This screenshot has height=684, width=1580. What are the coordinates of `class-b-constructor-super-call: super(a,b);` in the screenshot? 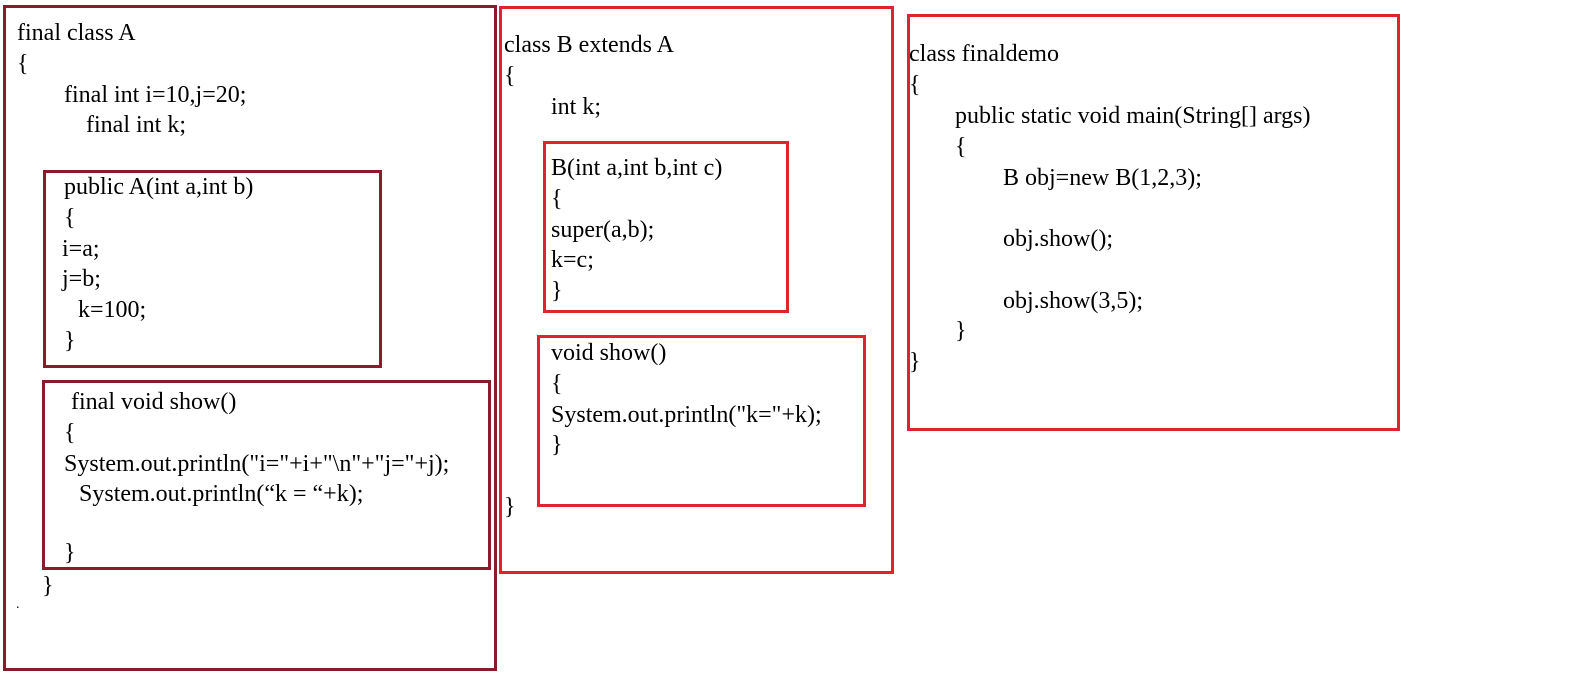 It's located at (603, 230).